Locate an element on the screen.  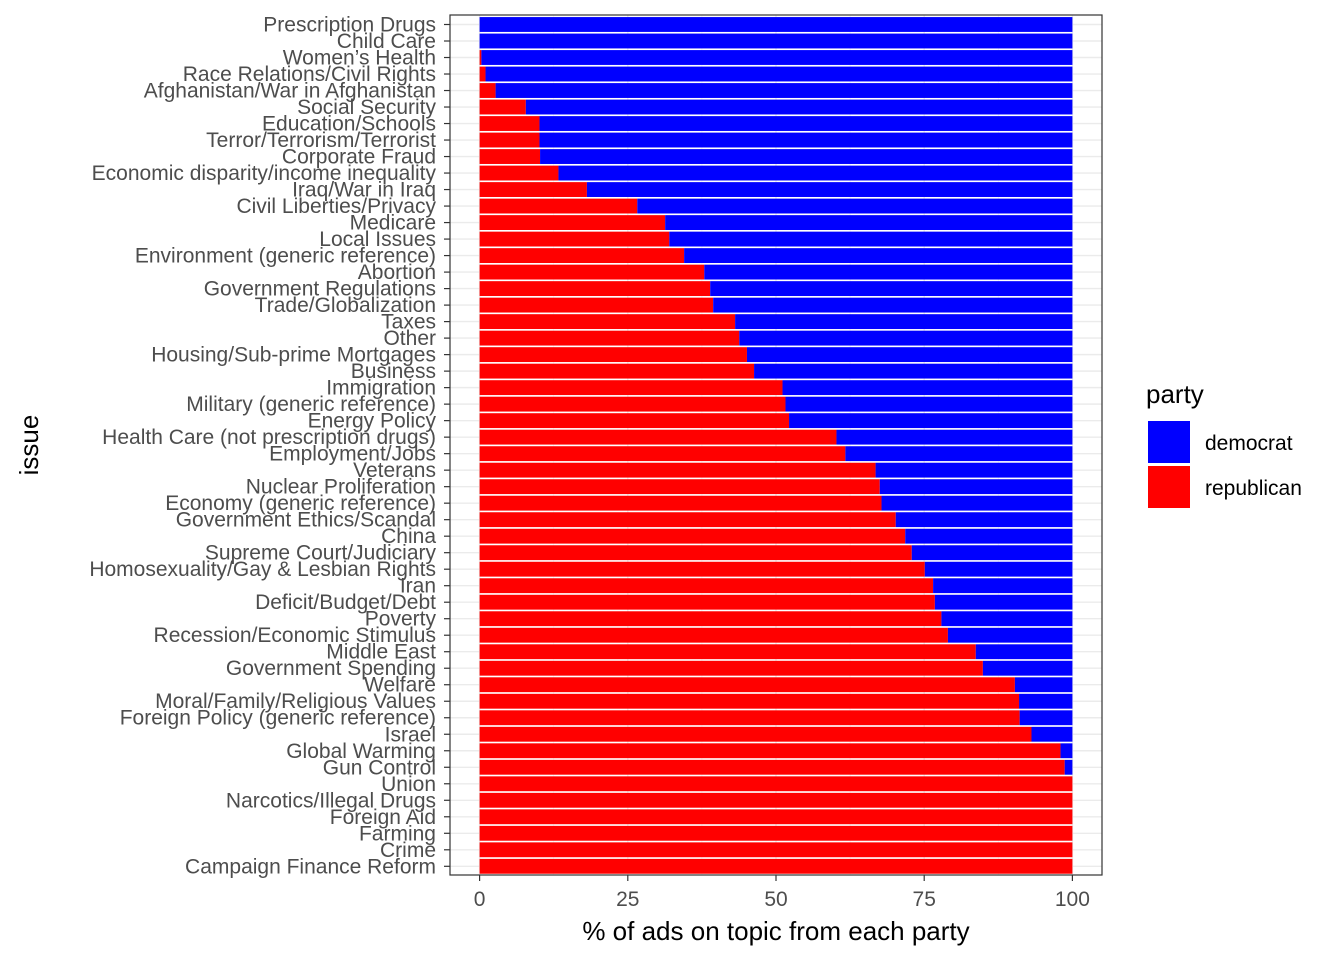
legend-label-republican: republican is located at coordinates (1253, 488).